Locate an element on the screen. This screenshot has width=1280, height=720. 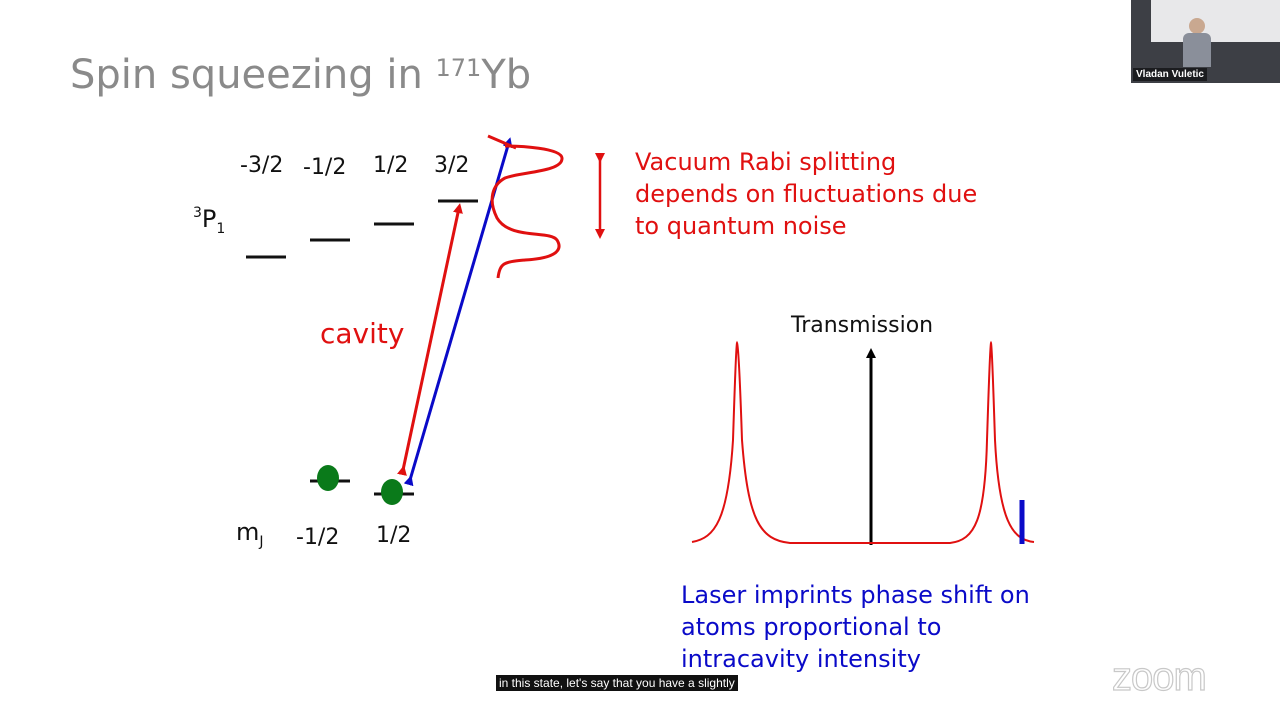
lower-mj-label: -1/2 is located at coordinates (318, 537).